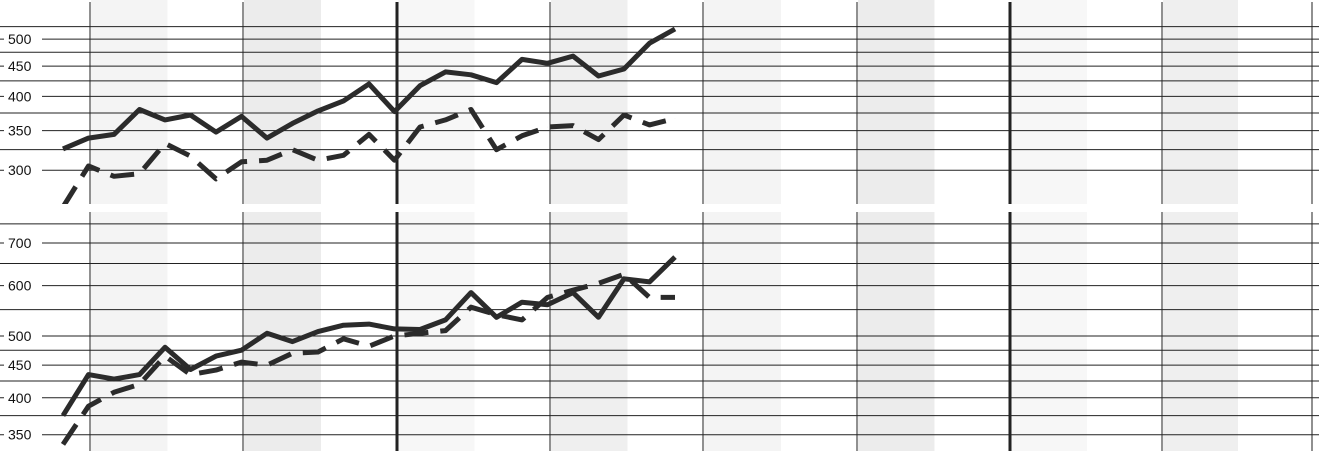  I want to click on y-tick-label: 600, so click(20, 286).